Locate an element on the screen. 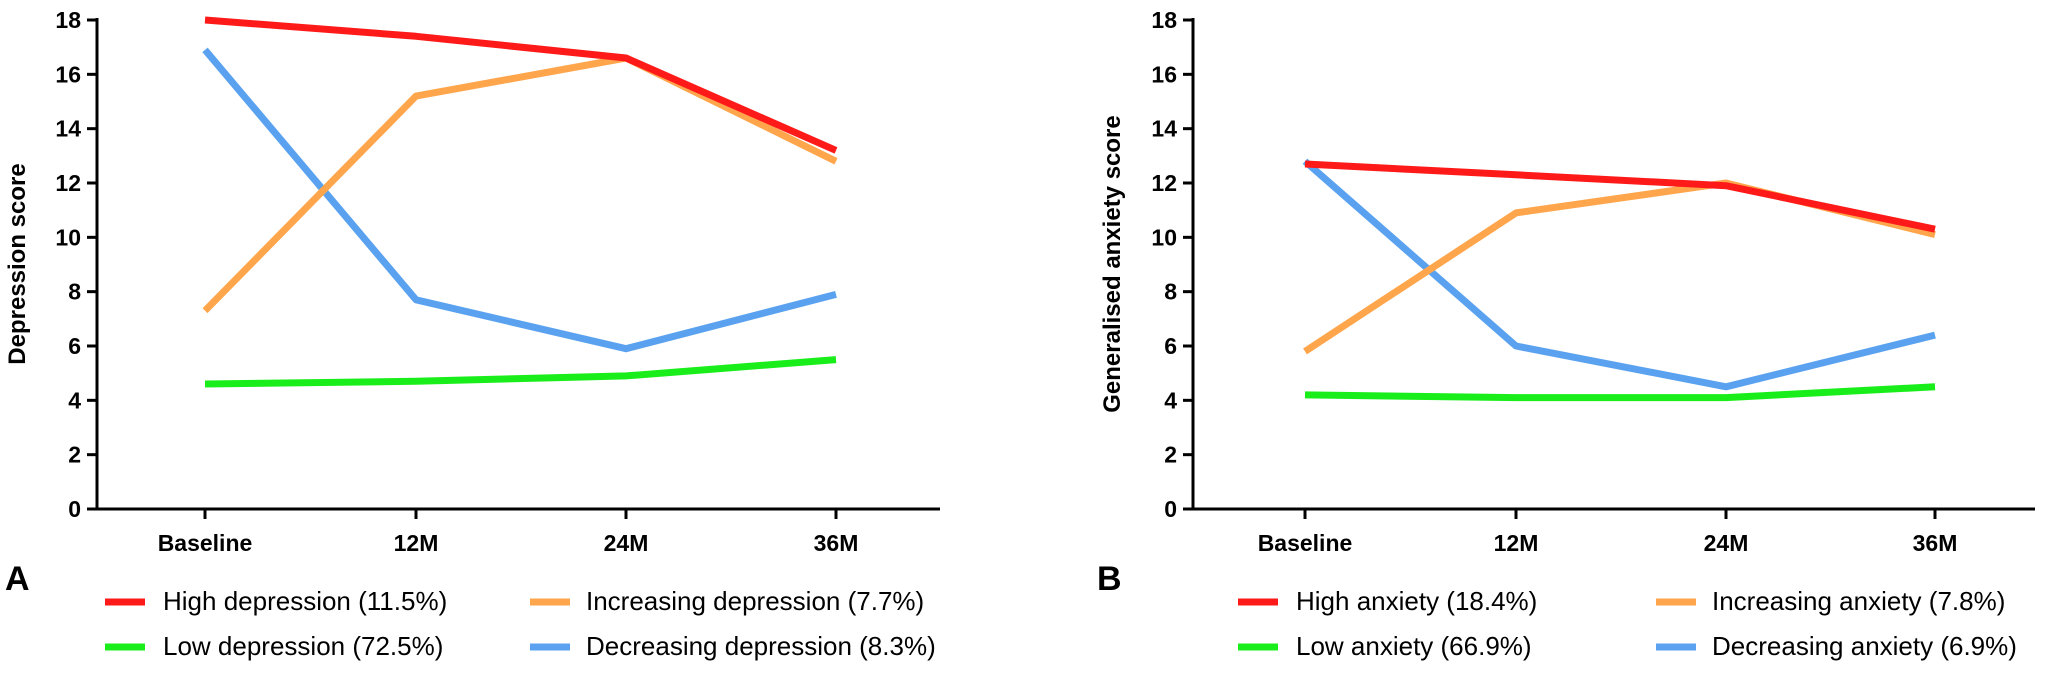 The width and height of the screenshot is (2058, 675). panel-label: A is located at coordinates (17, 579).